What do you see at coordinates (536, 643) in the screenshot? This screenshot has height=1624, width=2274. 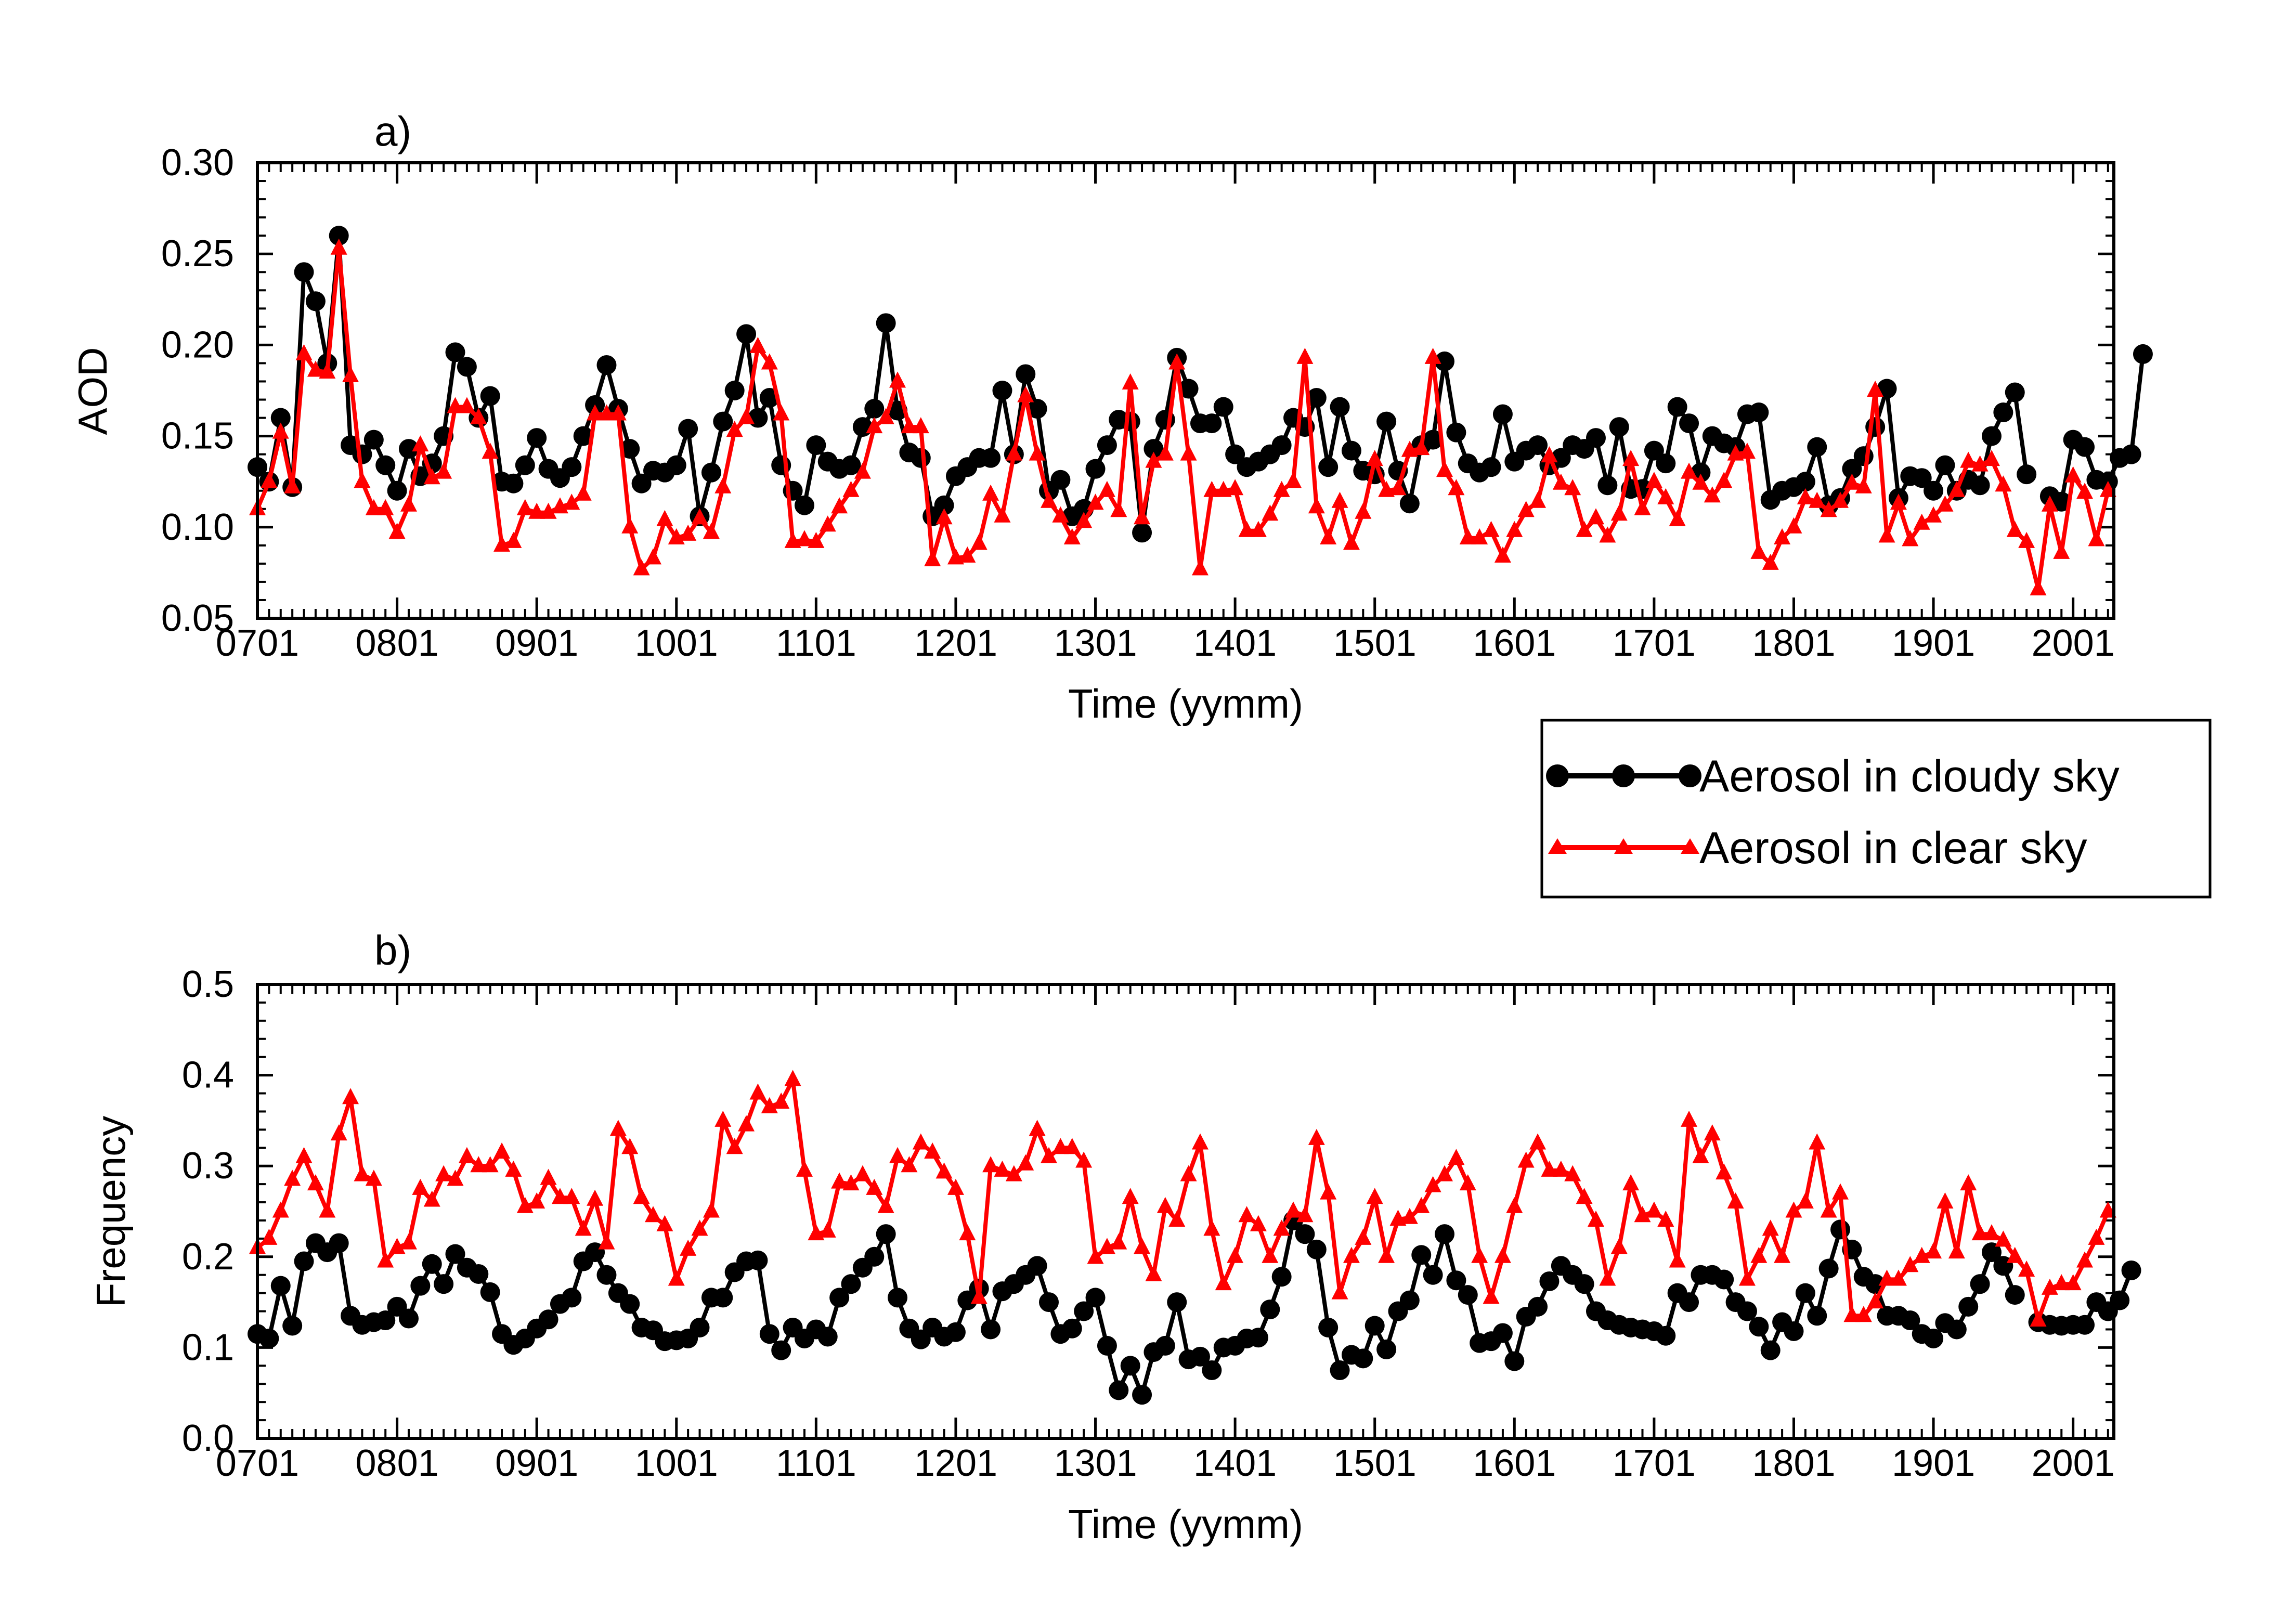 I see `panel-a-x-tick-label: 0901` at bounding box center [536, 643].